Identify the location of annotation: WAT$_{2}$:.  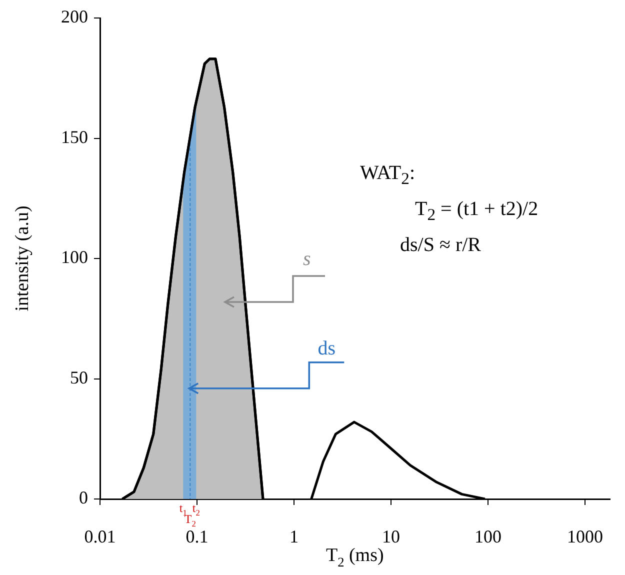
(388, 175).